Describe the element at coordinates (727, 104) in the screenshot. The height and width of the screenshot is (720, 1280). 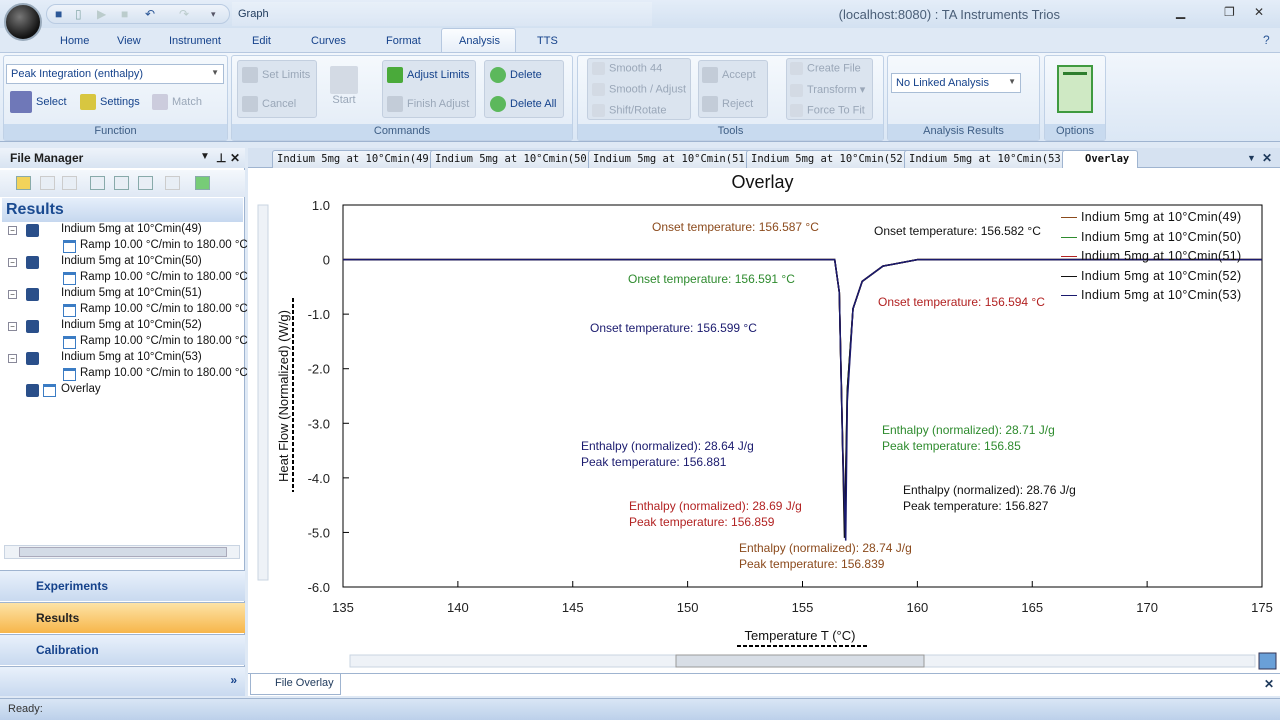
I see `reject-button: Reject` at that location.